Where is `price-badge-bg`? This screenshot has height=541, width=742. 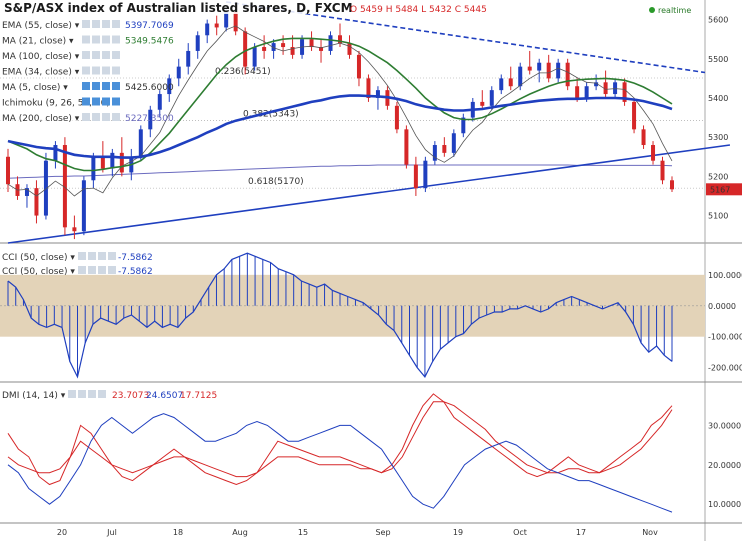
price-badge-bg is located at coordinates (724, 189).